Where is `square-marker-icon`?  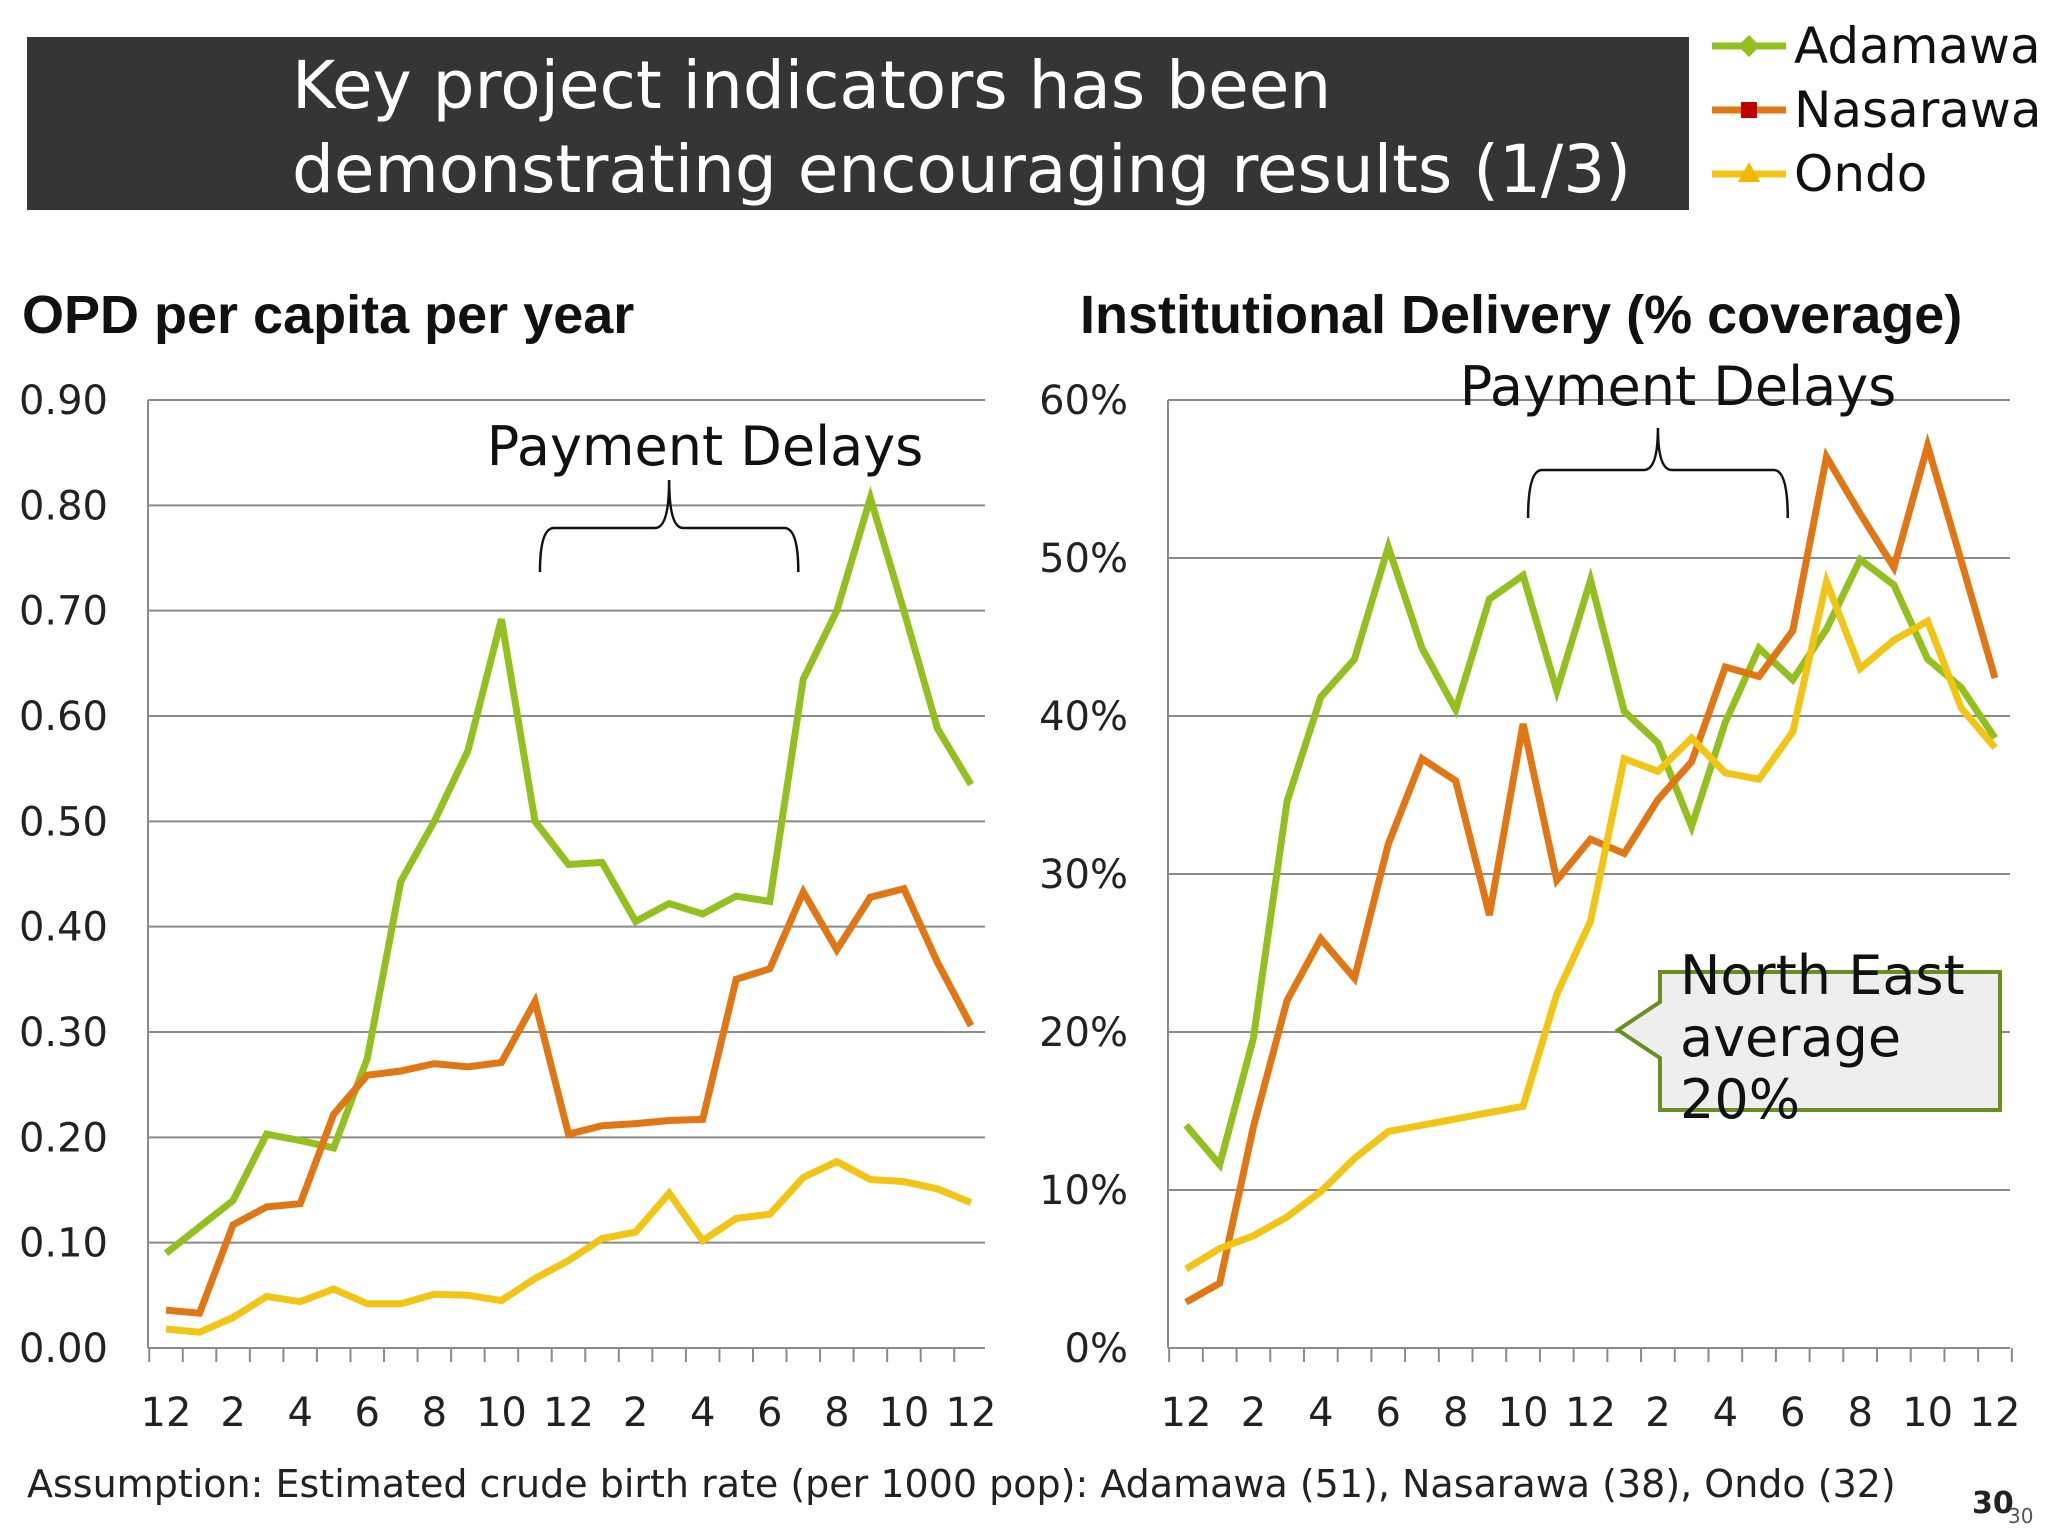 square-marker-icon is located at coordinates (1749, 110).